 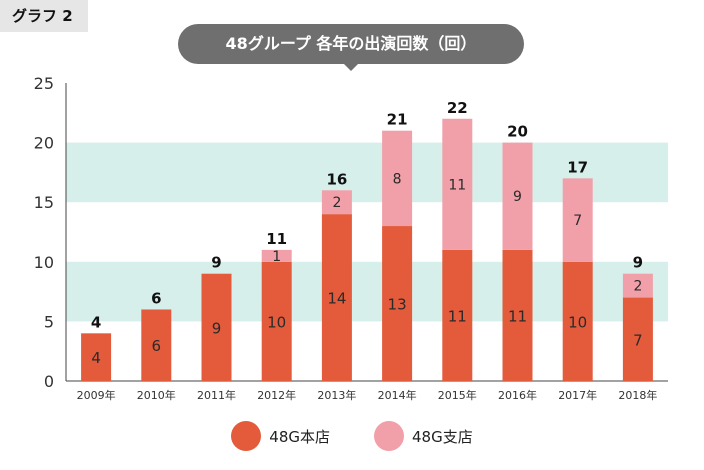 What do you see at coordinates (246, 436) in the screenshot?
I see `legend-swatch-honten` at bounding box center [246, 436].